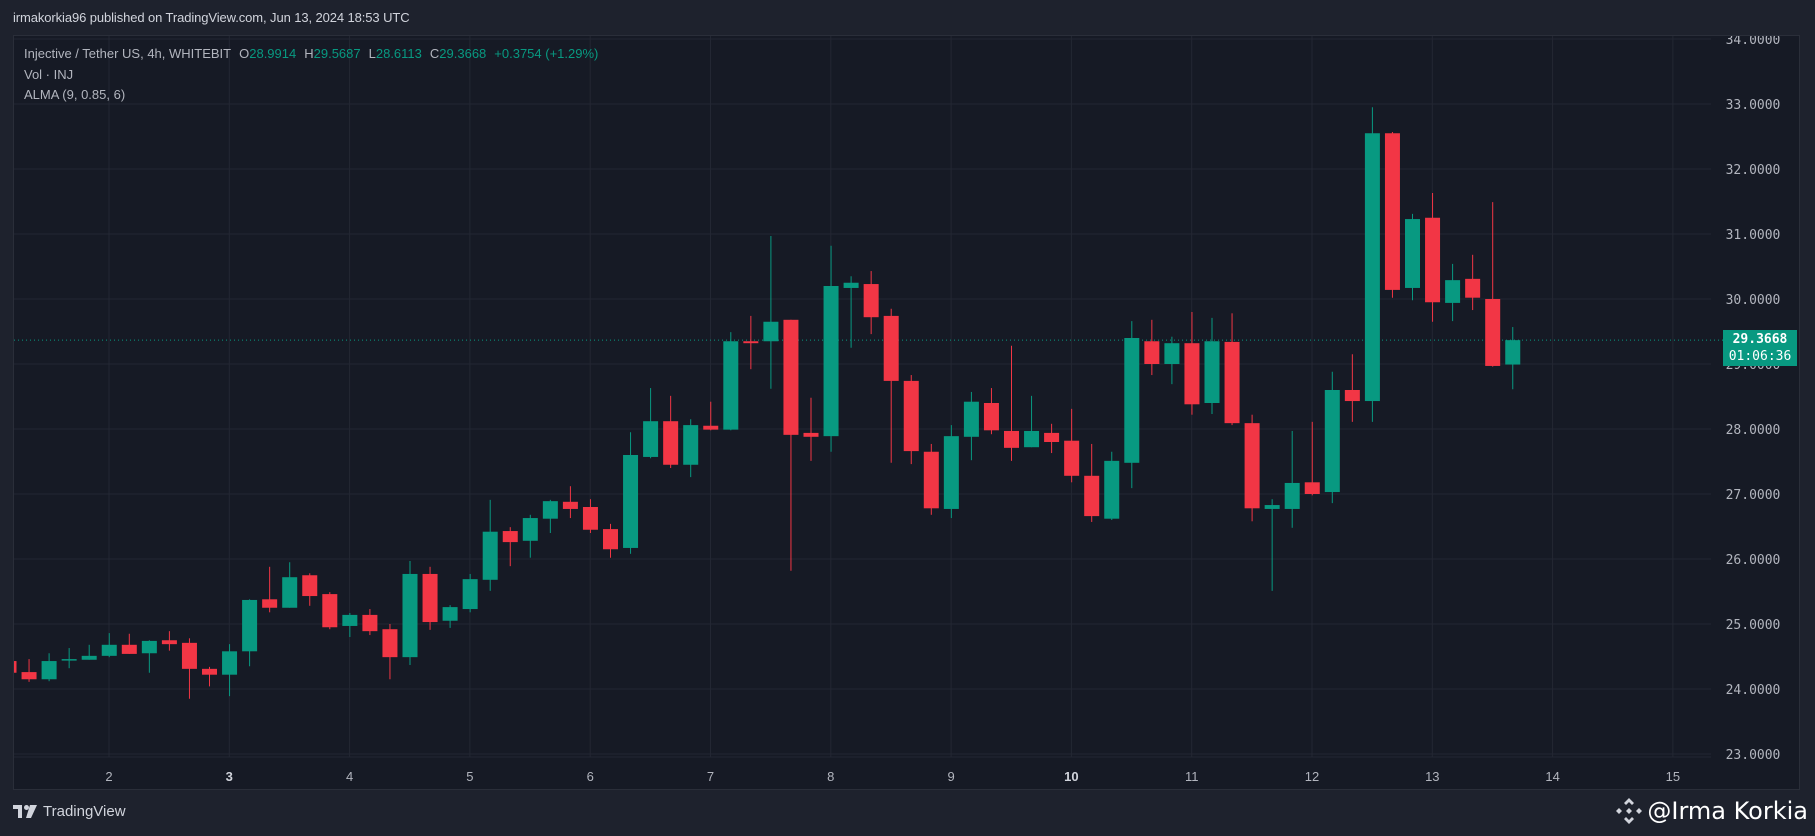  What do you see at coordinates (1192, 776) in the screenshot?
I see `time-tick-label: 11` at bounding box center [1192, 776].